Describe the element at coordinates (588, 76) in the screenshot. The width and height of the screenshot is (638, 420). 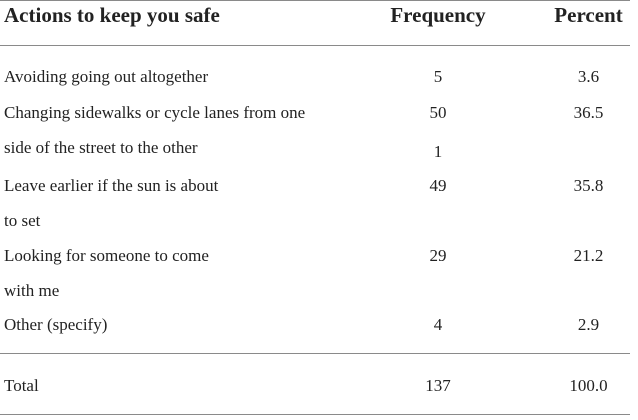
I see `table-row-percent: 3.6` at that location.